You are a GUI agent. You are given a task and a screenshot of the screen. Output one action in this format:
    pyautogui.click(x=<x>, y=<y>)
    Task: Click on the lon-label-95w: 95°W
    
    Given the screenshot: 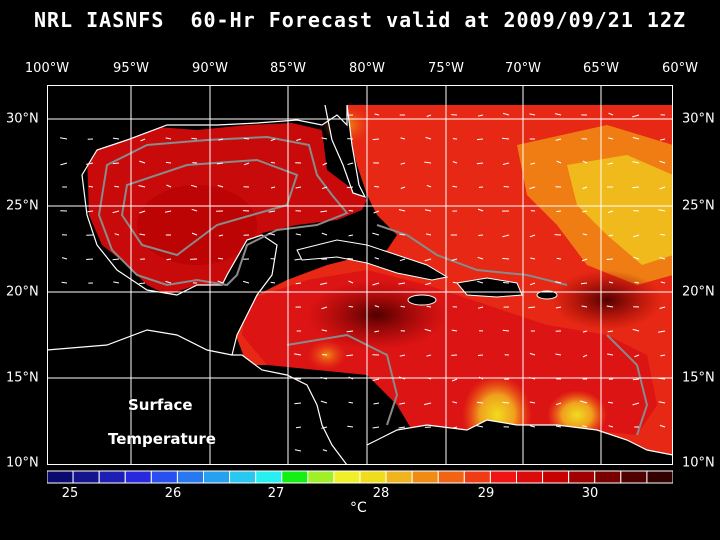 What is the action you would take?
    pyautogui.click(x=131, y=68)
    